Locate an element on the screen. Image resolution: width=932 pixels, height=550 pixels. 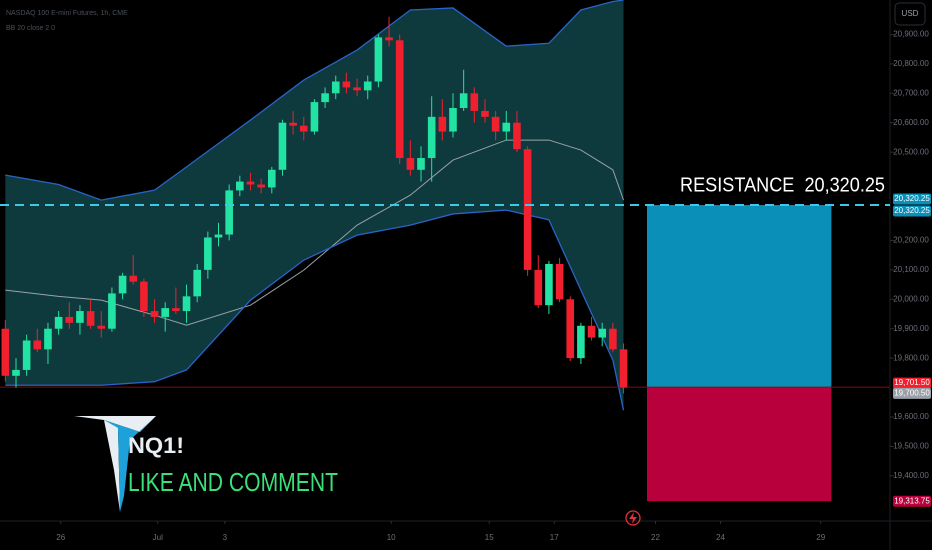
x-tick-label: Jul is located at coordinates (158, 537).